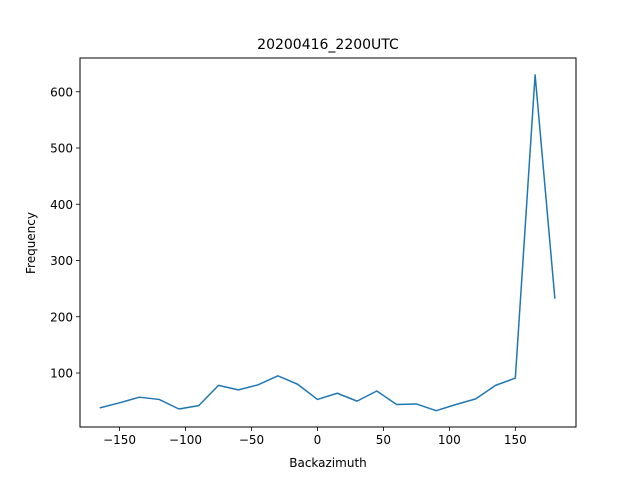 The height and width of the screenshot is (485, 640). What do you see at coordinates (61, 92) in the screenshot?
I see `y-tick-label: 600` at bounding box center [61, 92].